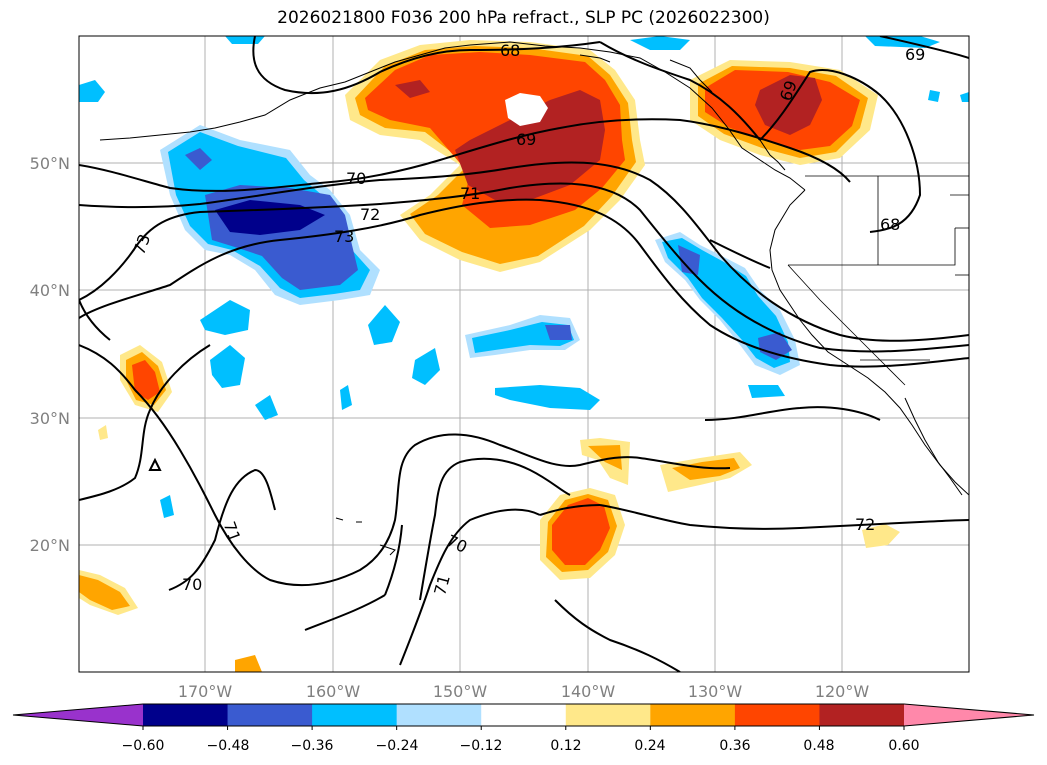  Describe the element at coordinates (50, 163) in the screenshot. I see `lat-label: 50°N` at that location.